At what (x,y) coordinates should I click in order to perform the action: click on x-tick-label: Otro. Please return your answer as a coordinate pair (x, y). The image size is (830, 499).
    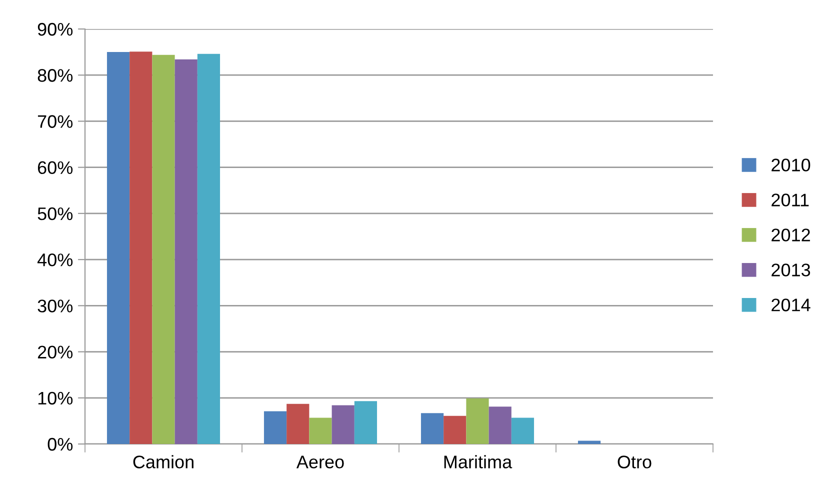
    Looking at the image, I should click on (635, 462).